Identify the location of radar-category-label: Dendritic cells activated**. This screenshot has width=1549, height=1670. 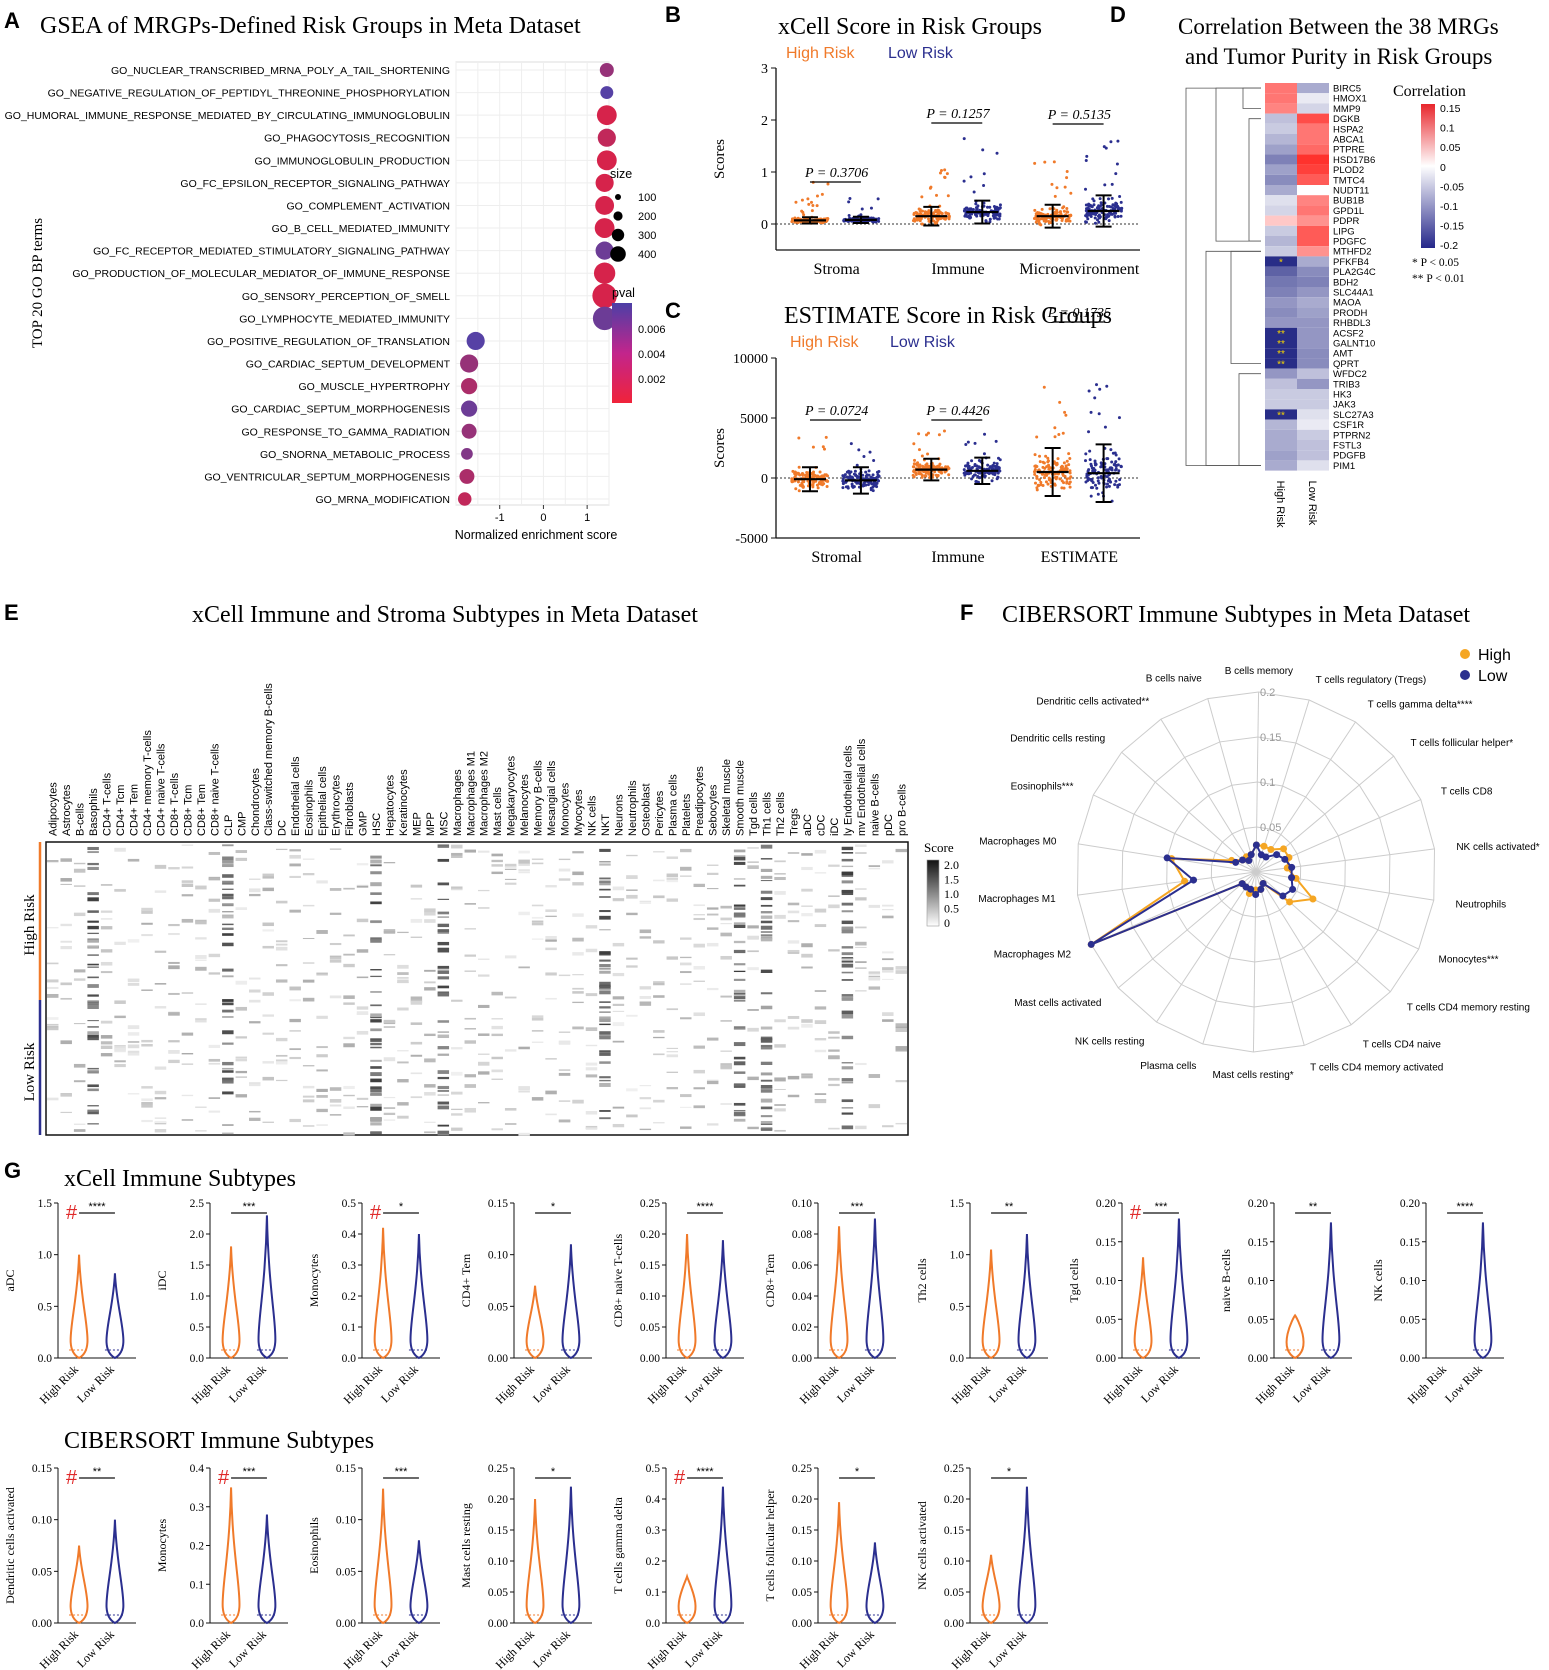
(1092, 702).